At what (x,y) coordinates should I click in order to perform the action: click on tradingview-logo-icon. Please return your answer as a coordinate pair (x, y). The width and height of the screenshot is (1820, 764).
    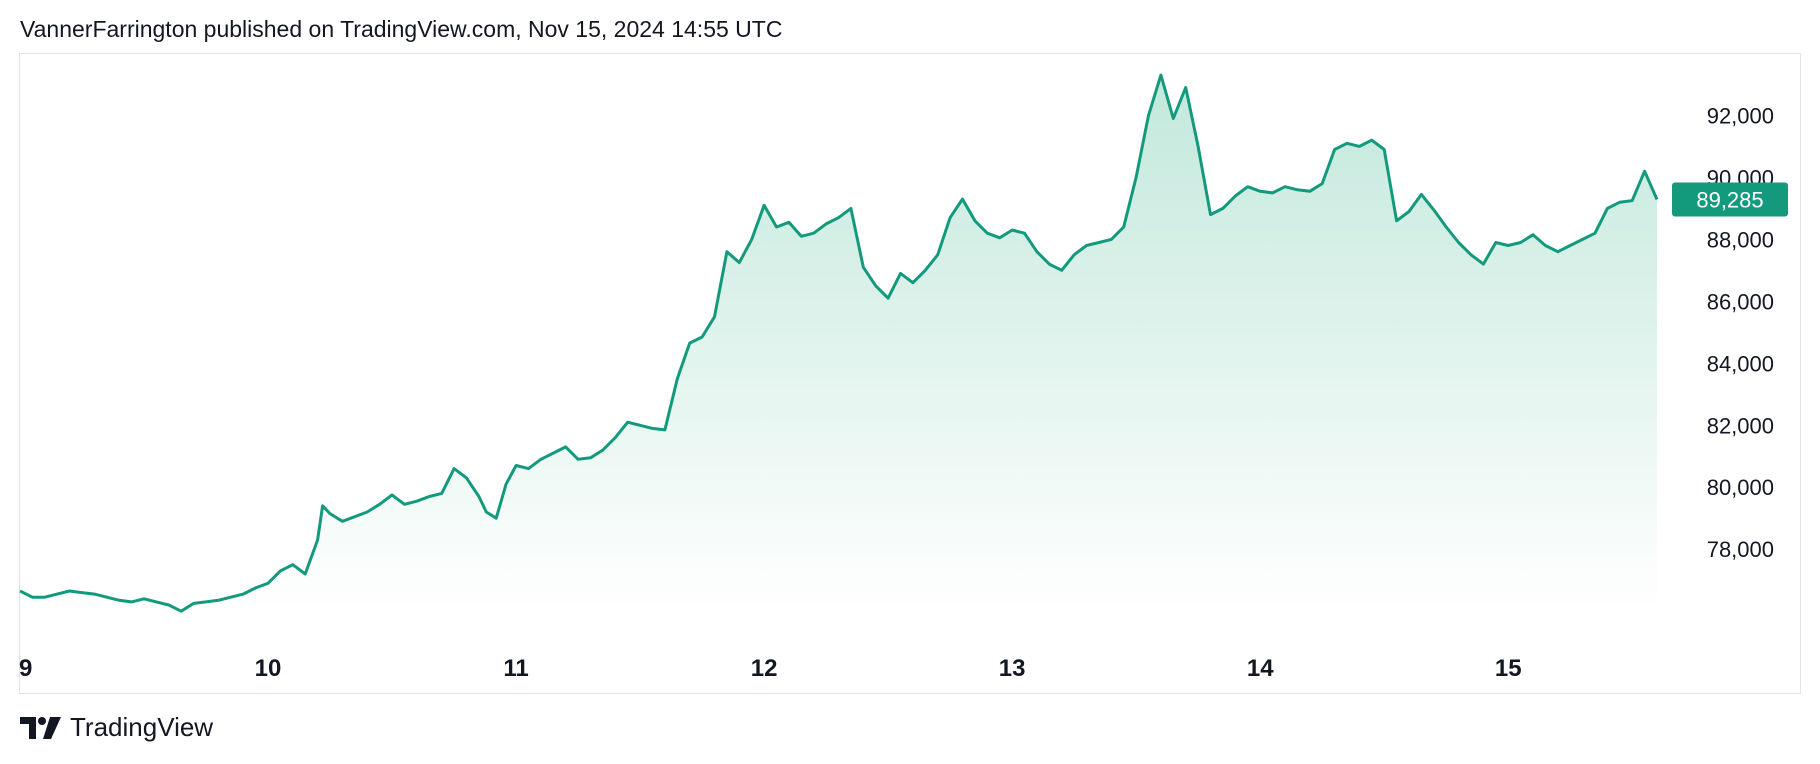
    Looking at the image, I should click on (40, 727).